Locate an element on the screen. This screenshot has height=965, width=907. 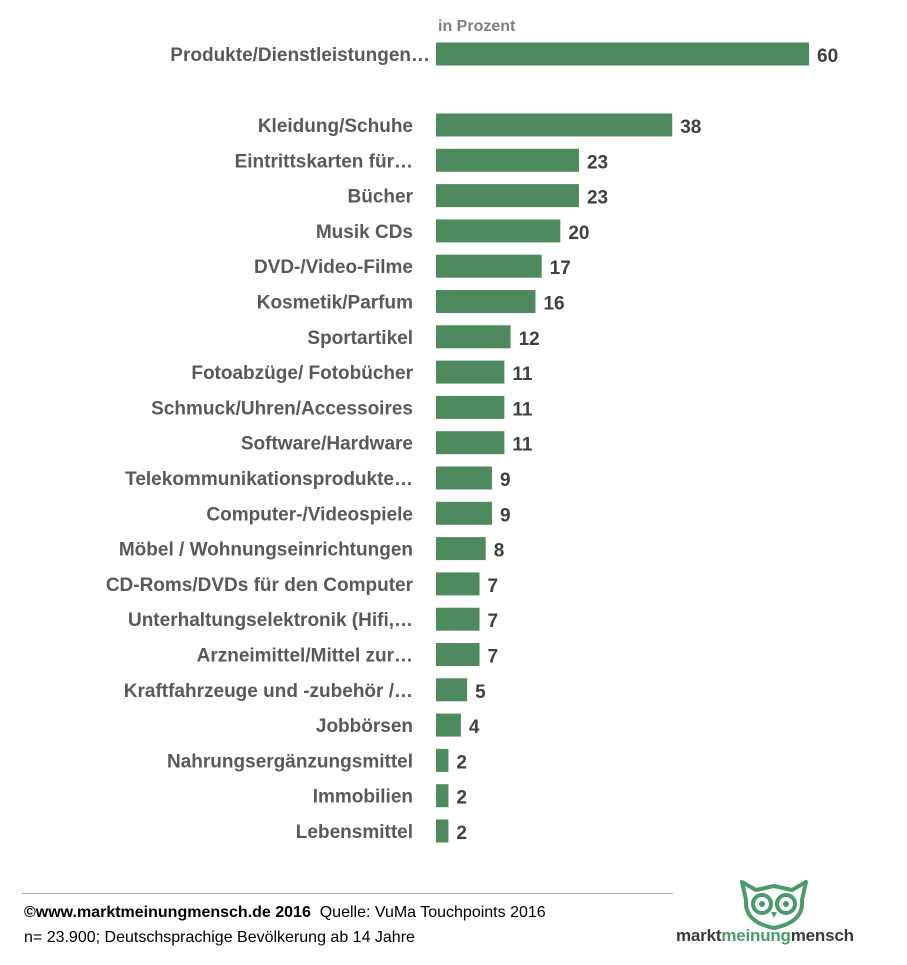
category-label: Immobilien is located at coordinates (363, 797).